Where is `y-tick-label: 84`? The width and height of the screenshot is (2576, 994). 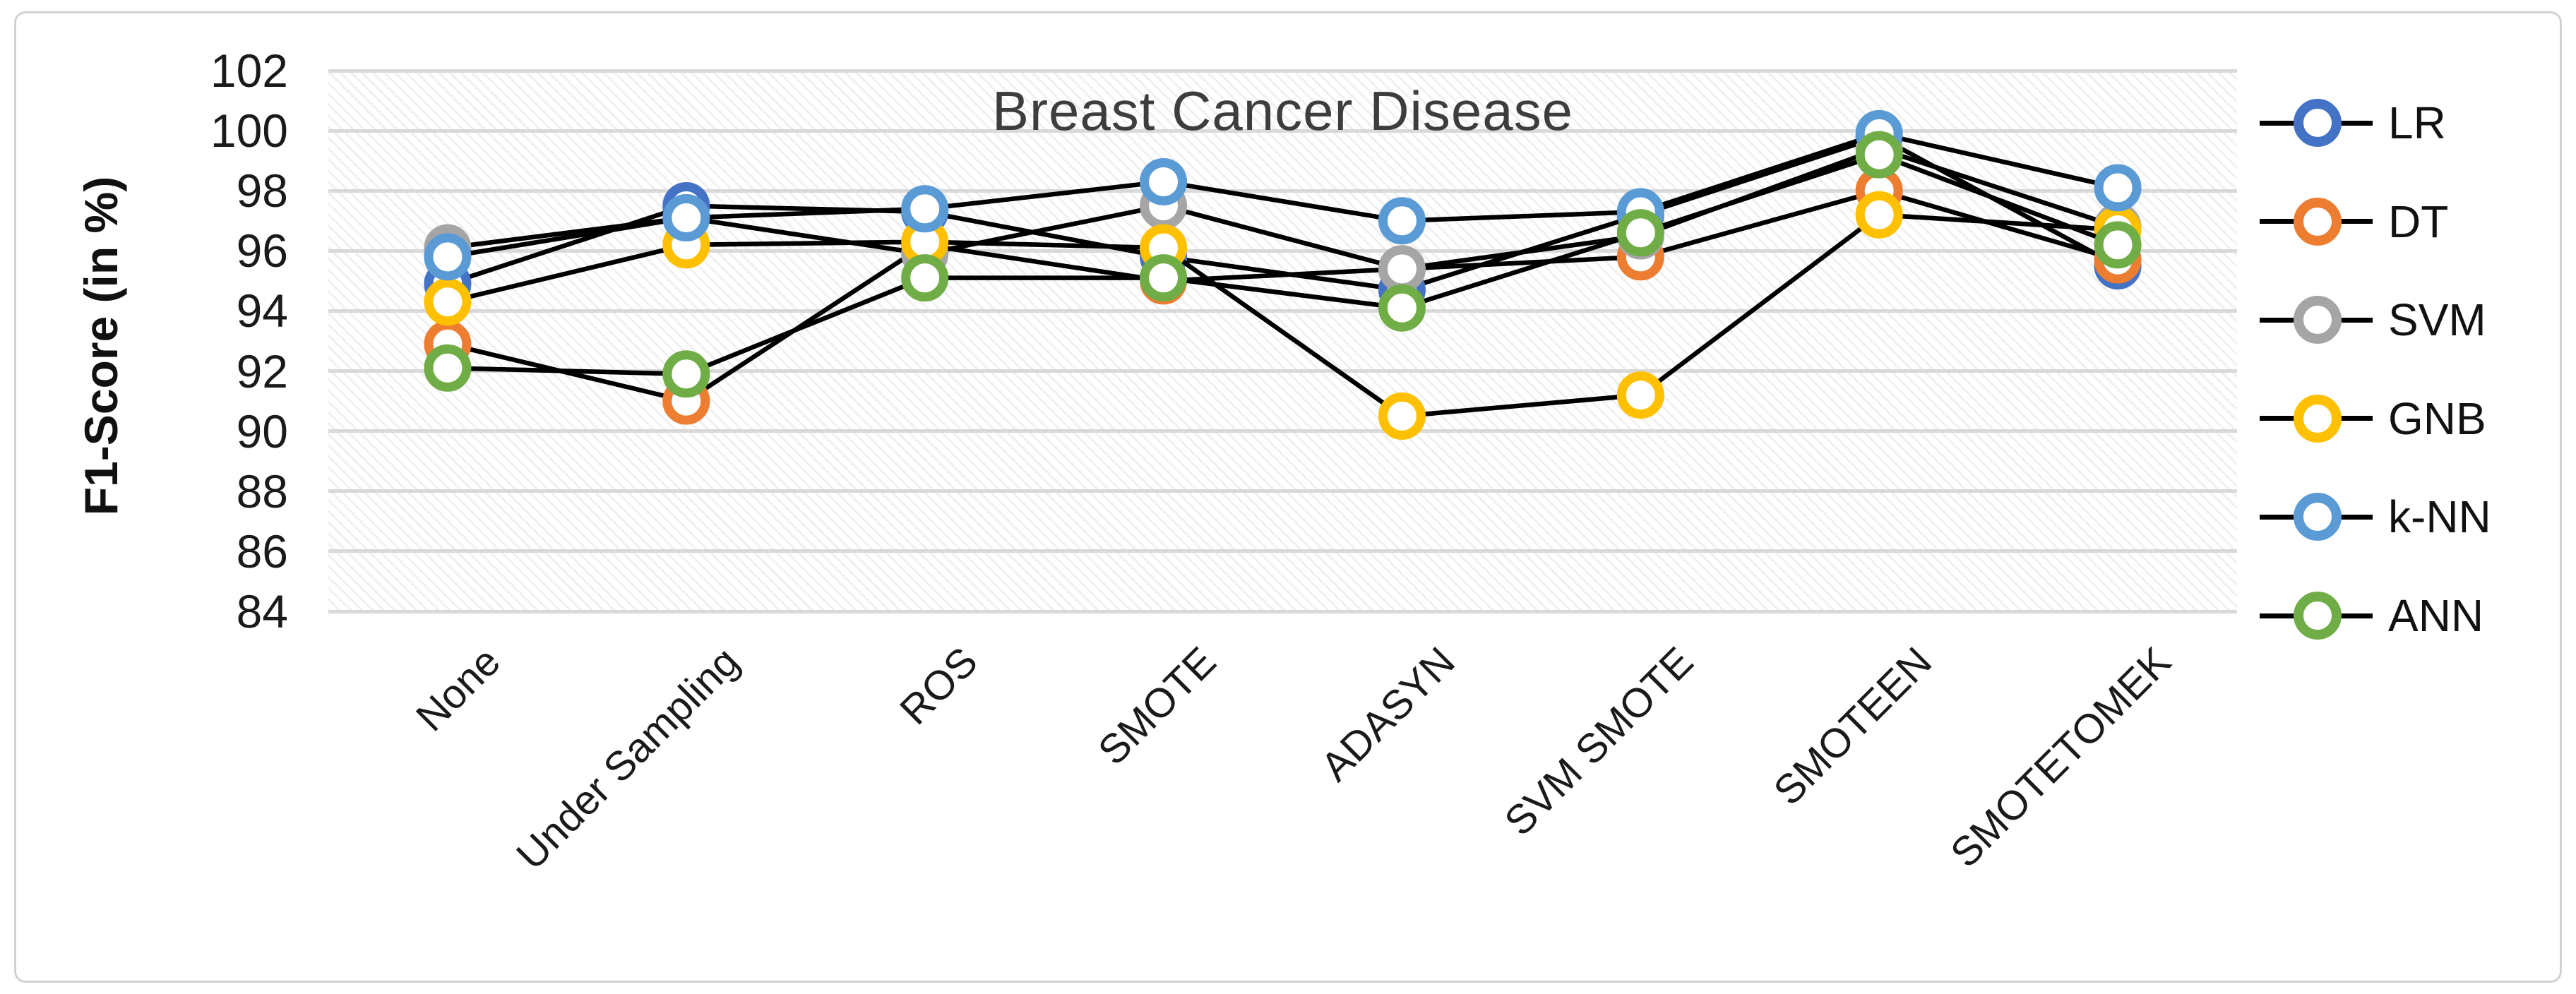
y-tick-label: 84 is located at coordinates (262, 611).